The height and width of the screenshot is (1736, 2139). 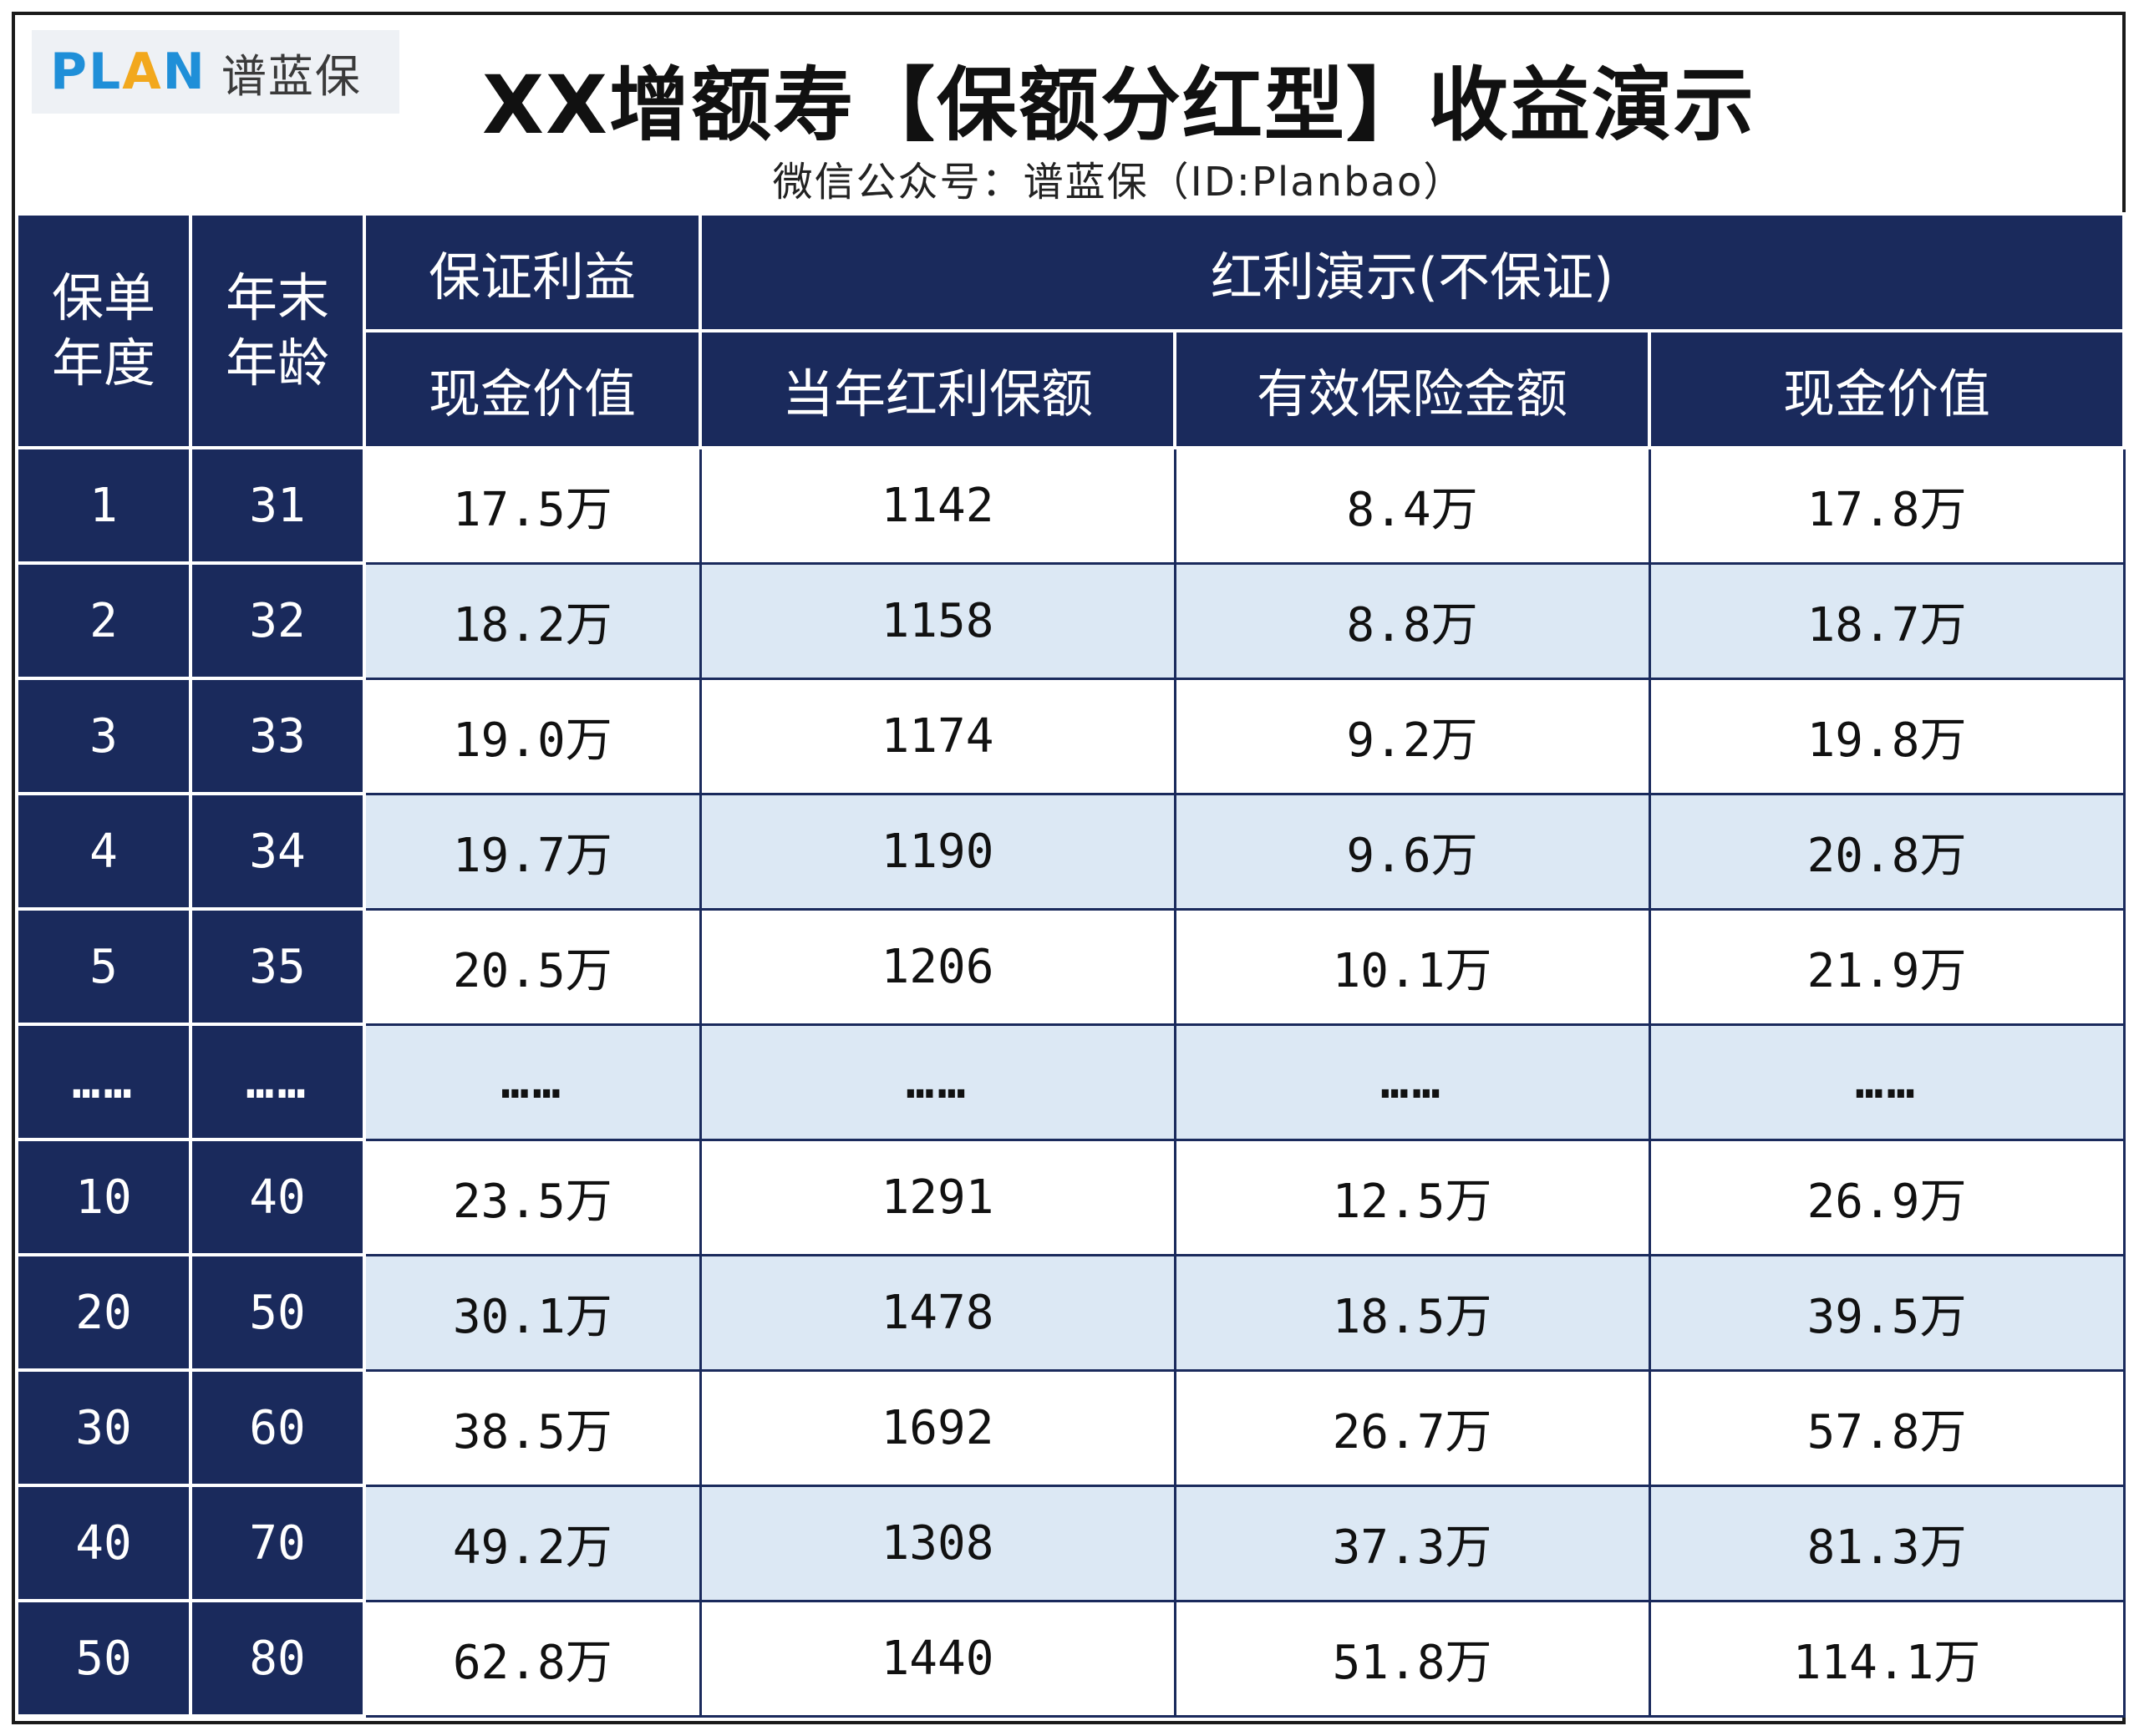 What do you see at coordinates (532, 1197) in the screenshot?
I see `cell-guaranteed-cash-value: 23.5万` at bounding box center [532, 1197].